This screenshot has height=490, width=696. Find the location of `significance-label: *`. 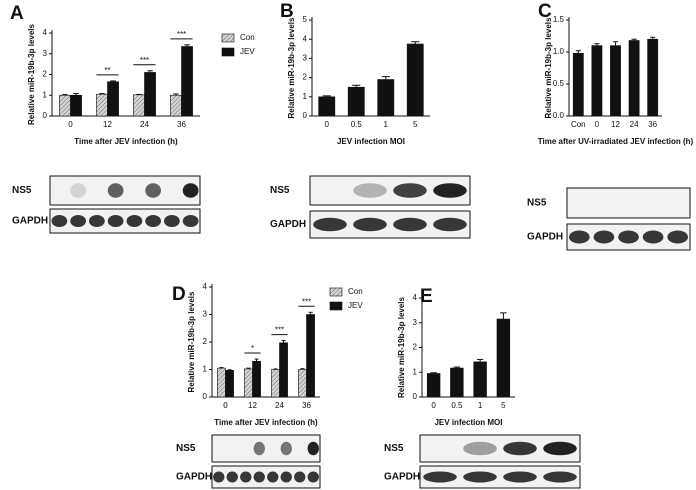

significance-label: * is located at coordinates (252, 348).